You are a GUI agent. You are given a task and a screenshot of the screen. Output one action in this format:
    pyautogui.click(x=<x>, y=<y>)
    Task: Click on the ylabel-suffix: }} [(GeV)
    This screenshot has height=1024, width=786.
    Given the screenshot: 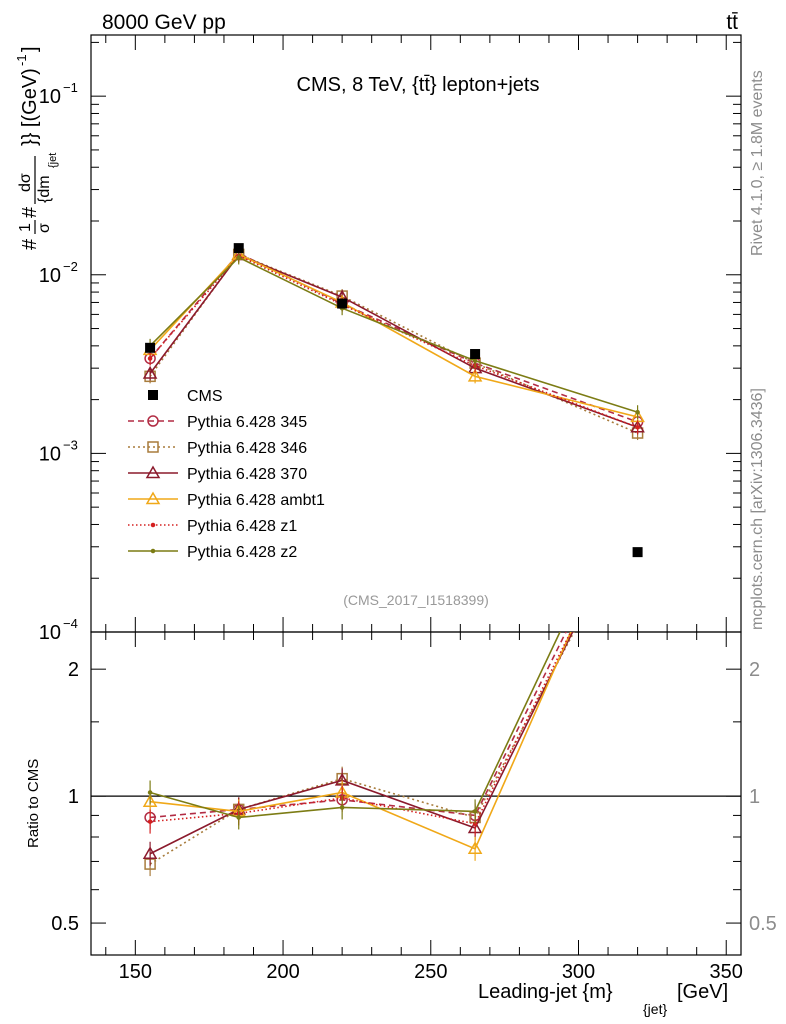 What is the action you would take?
    pyautogui.click(x=30, y=107)
    